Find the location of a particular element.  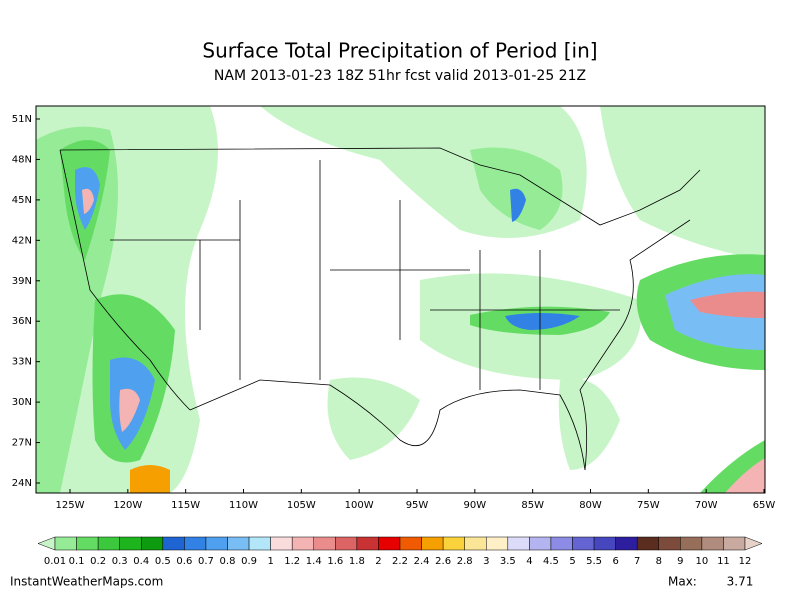

colorbar-label: 5.5 is located at coordinates (594, 561).